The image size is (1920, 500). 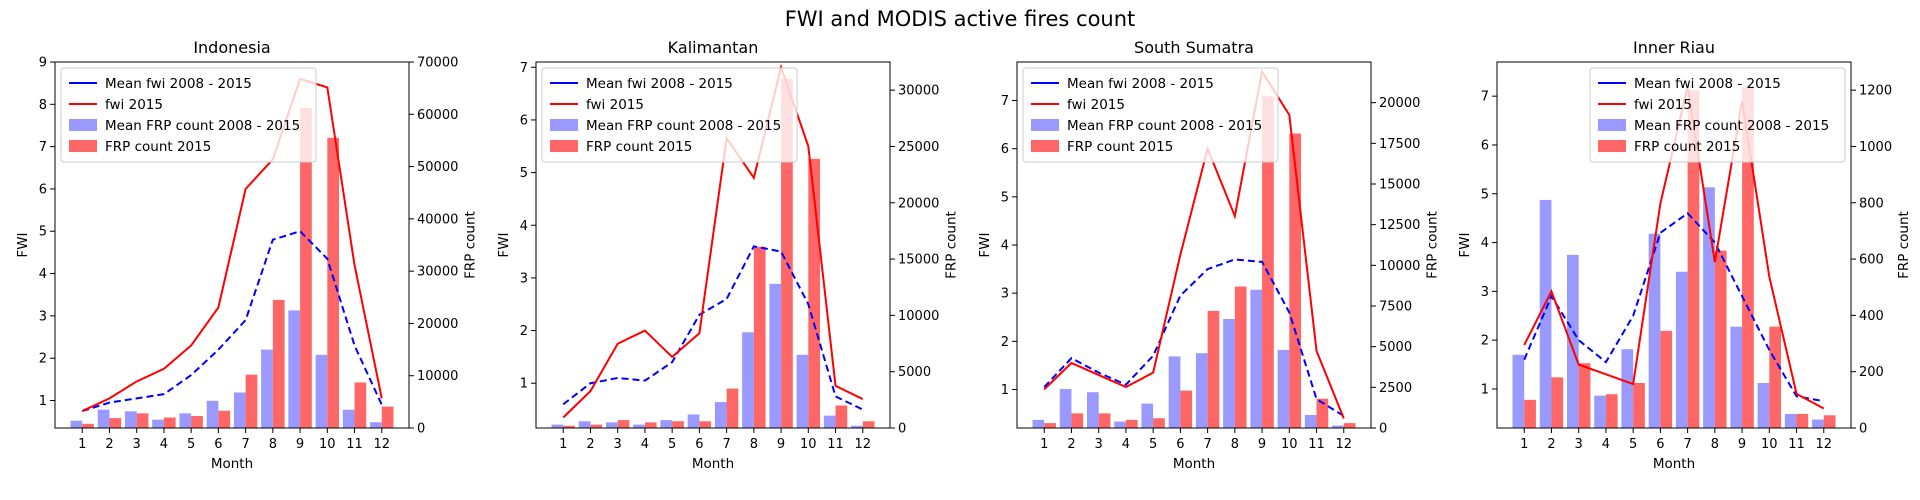 I want to click on x-tick-label: 7, so click(x=726, y=444).